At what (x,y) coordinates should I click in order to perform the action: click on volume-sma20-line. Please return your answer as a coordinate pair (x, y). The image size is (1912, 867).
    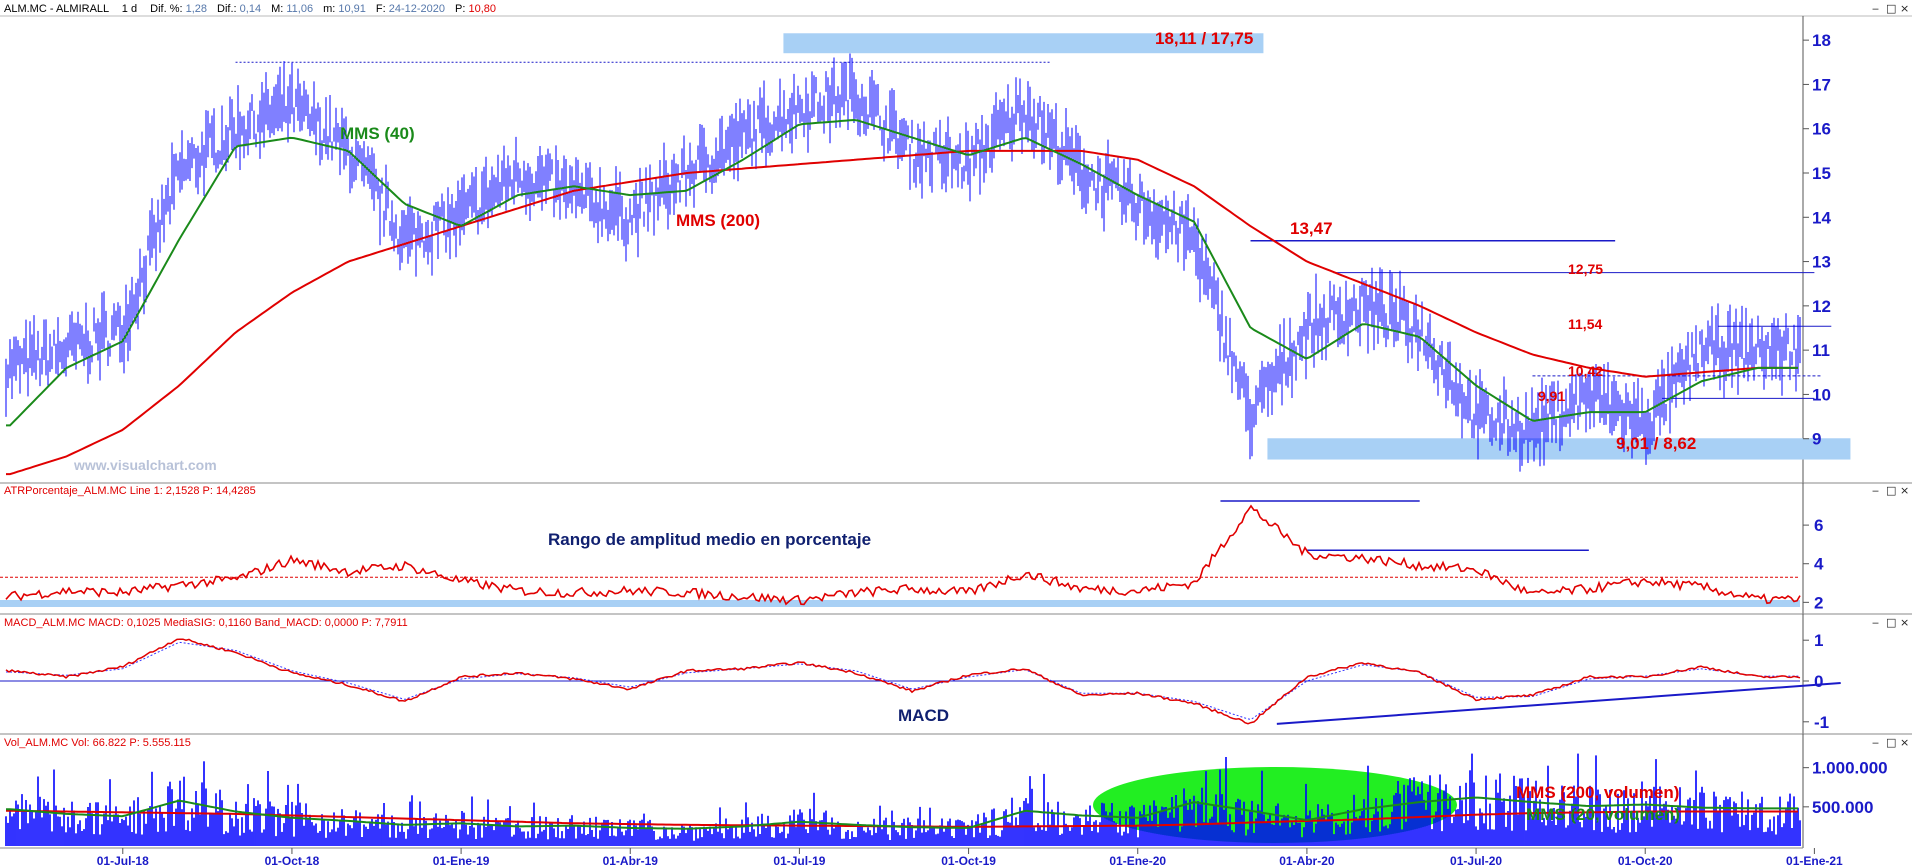
    Looking at the image, I should click on (902, 813).